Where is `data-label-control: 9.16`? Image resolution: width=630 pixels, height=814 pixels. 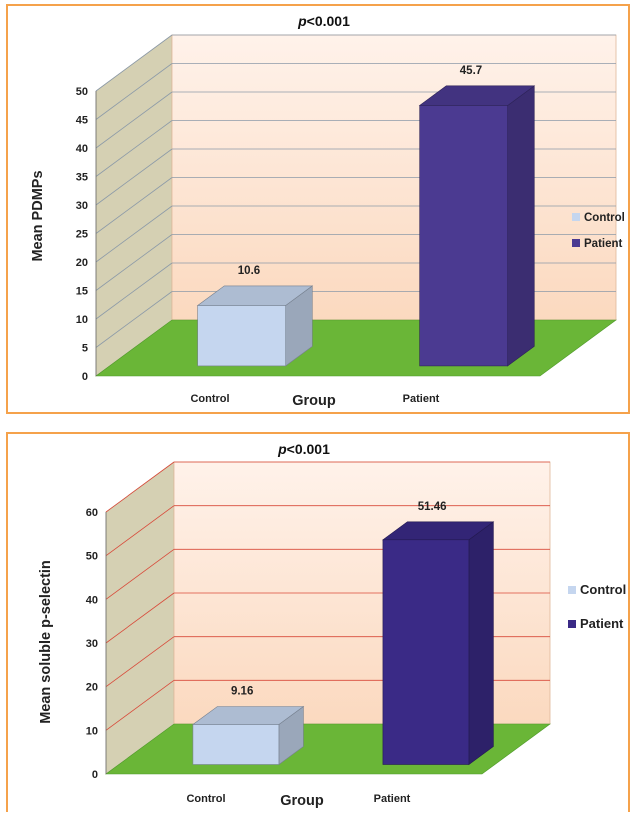
data-label-control: 9.16 is located at coordinates (242, 692).